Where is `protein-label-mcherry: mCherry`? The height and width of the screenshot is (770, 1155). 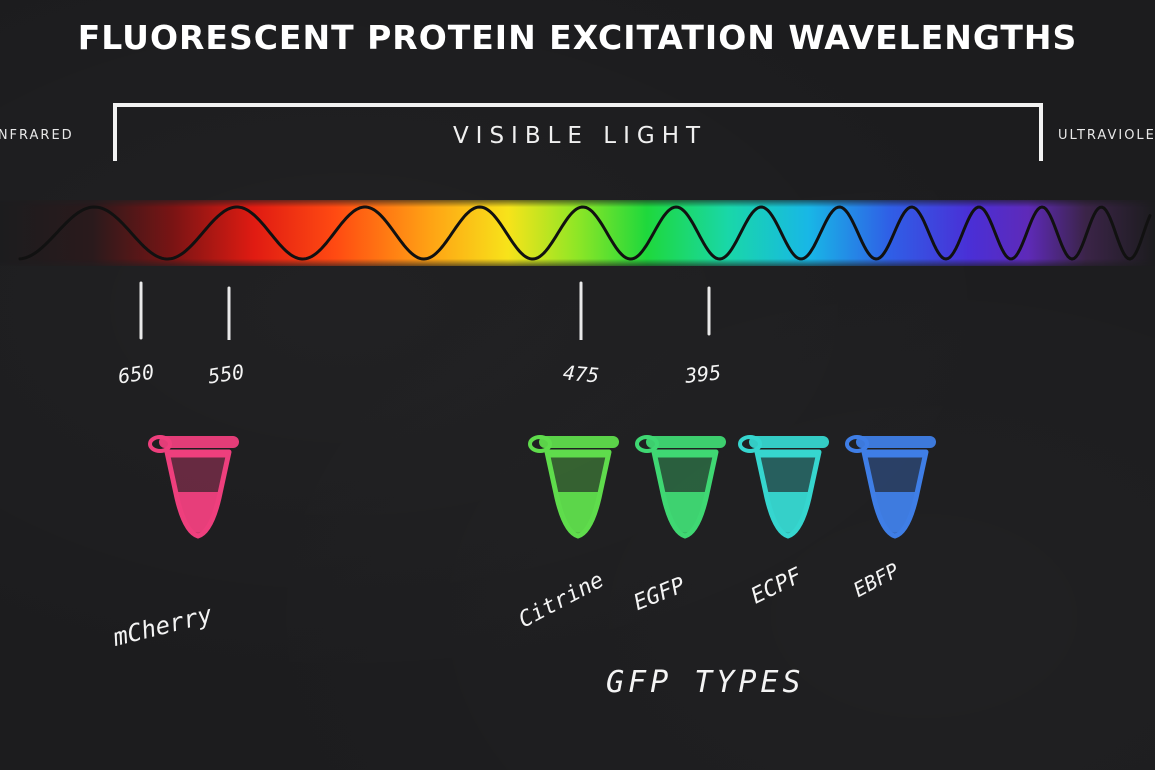 protein-label-mcherry: mCherry is located at coordinates (163, 626).